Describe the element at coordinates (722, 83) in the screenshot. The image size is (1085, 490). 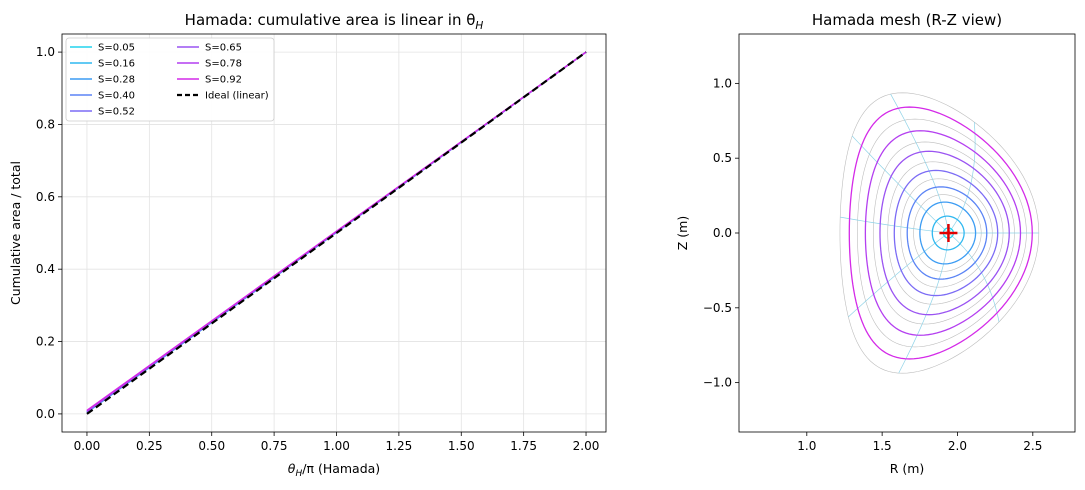
I see `right-y-tick-label: 1.0` at that location.